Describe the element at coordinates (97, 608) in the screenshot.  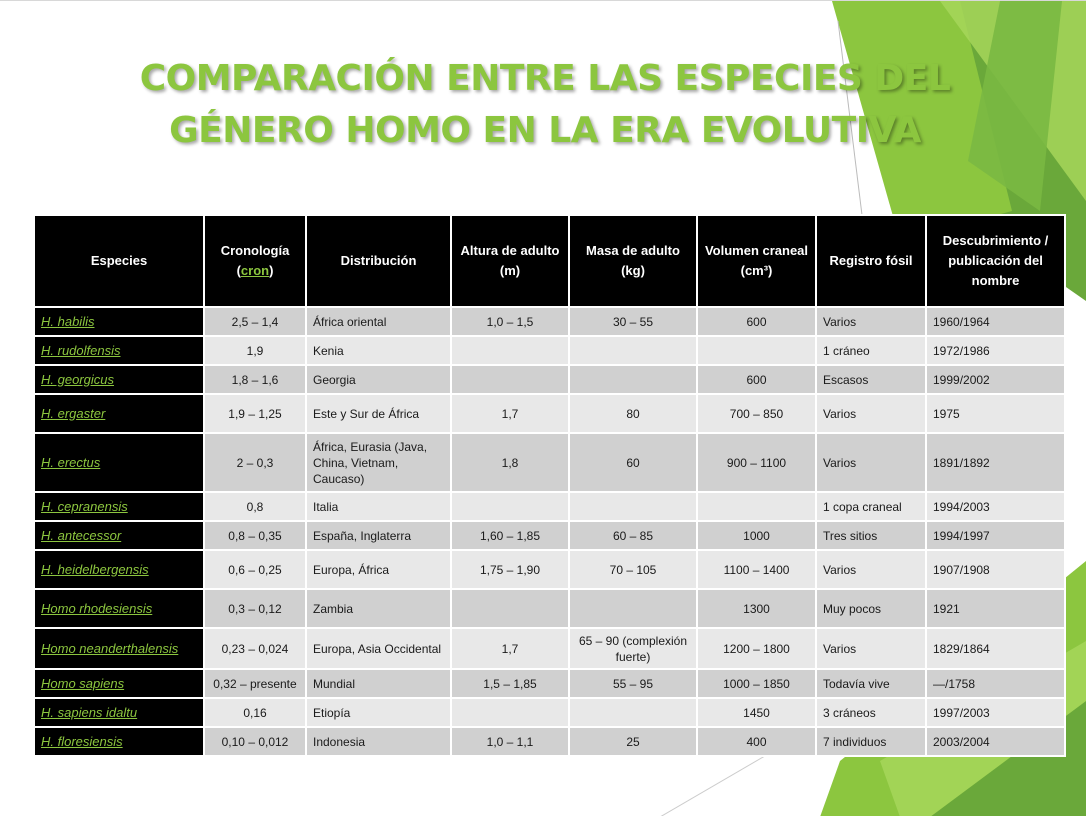
I see `species-link: Homo rhodesiensis` at that location.